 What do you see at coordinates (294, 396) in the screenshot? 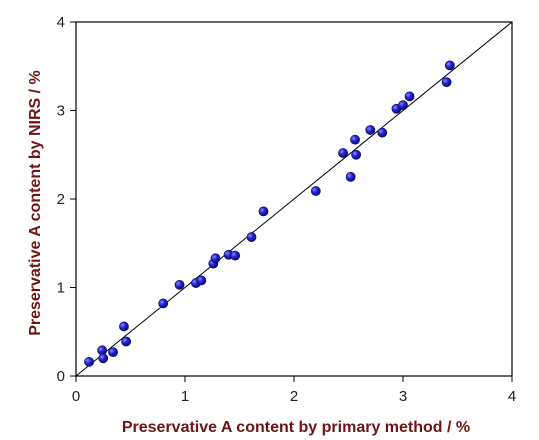
I see `x-tick-label-2: 2` at bounding box center [294, 396].